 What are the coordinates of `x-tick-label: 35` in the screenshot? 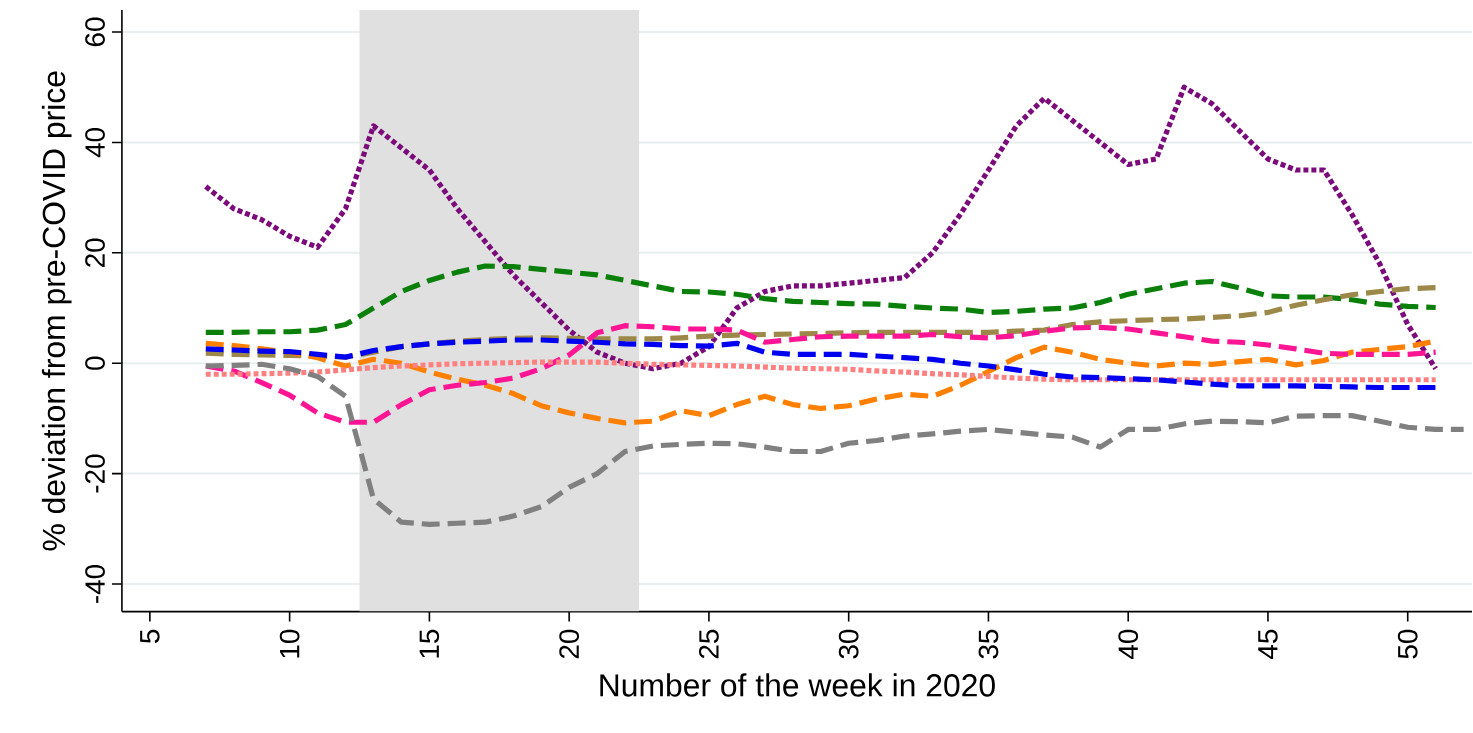 It's located at (988, 644).